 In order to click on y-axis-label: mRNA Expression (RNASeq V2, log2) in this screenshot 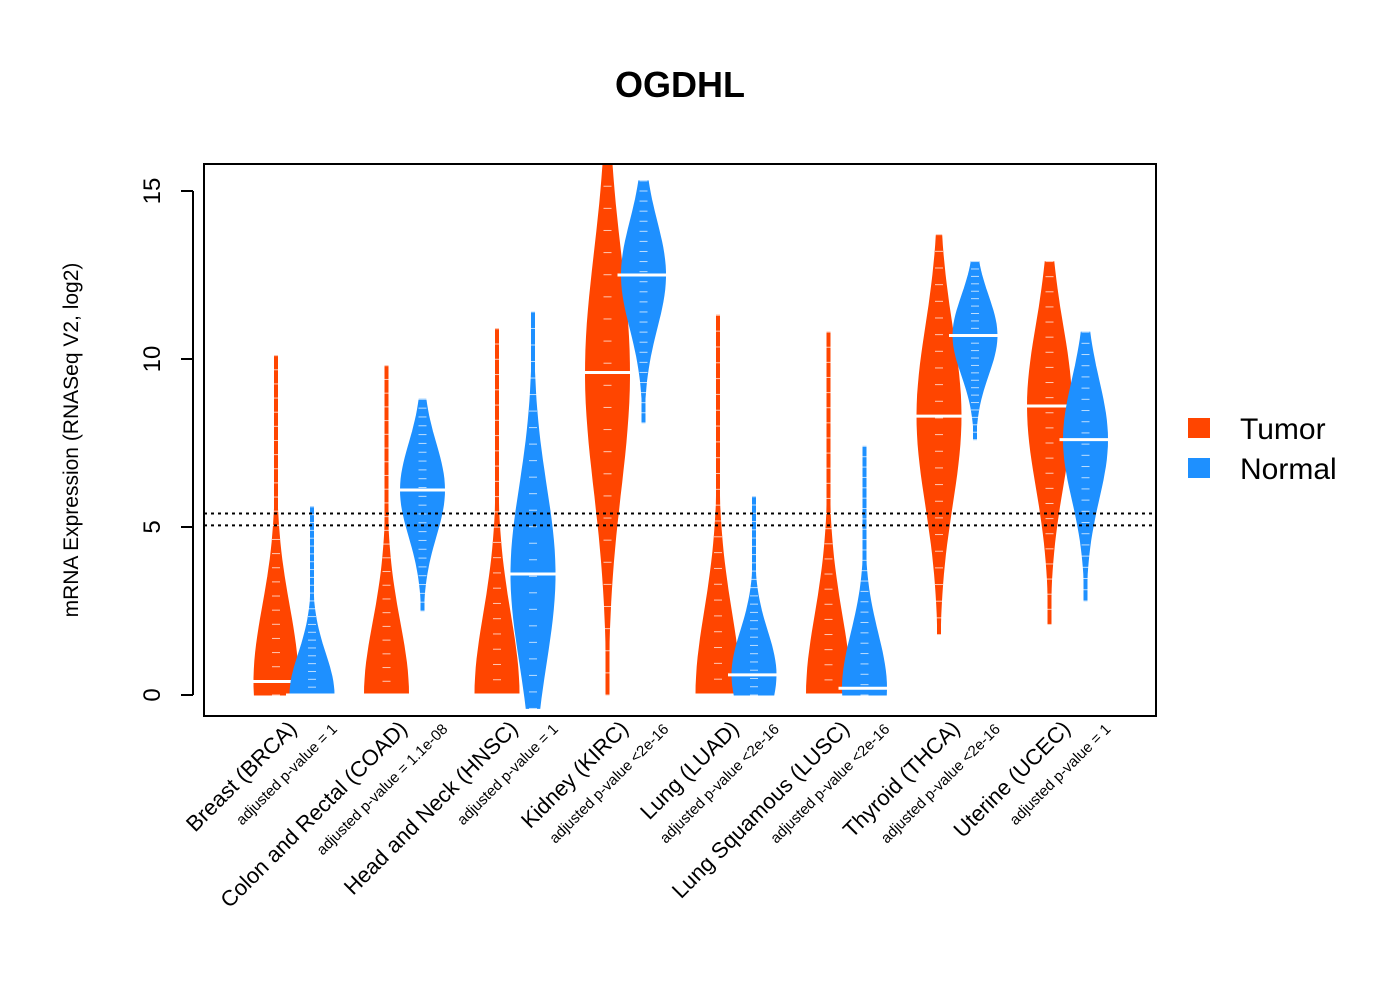, I will do `click(71, 440)`.